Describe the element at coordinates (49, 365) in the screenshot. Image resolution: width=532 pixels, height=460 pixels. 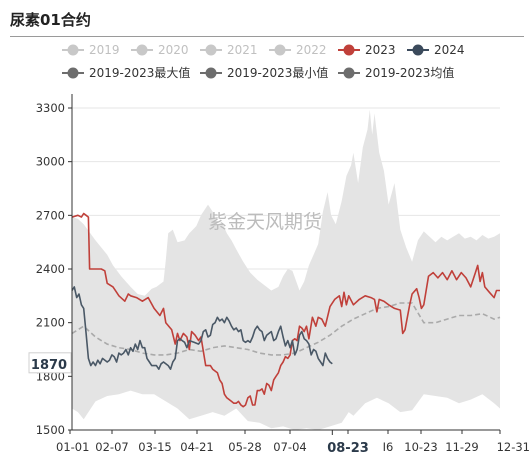
I see `pointer-y-label: 1870` at that location.